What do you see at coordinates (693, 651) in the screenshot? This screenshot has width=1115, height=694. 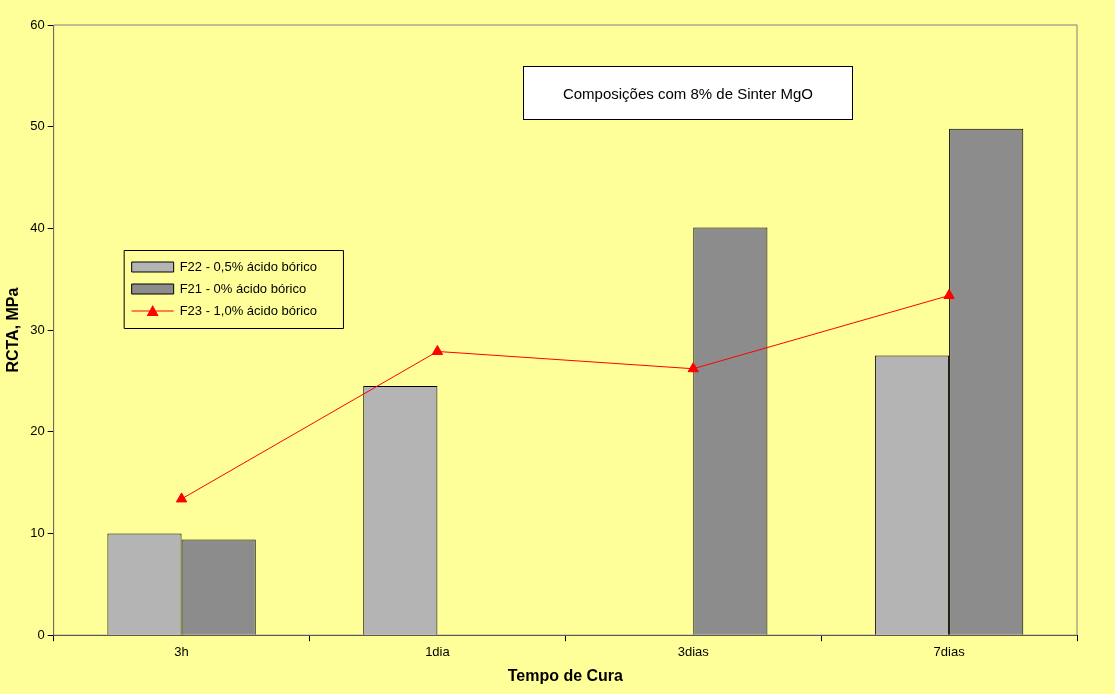 I see `x-tick-label: 3dias` at bounding box center [693, 651].